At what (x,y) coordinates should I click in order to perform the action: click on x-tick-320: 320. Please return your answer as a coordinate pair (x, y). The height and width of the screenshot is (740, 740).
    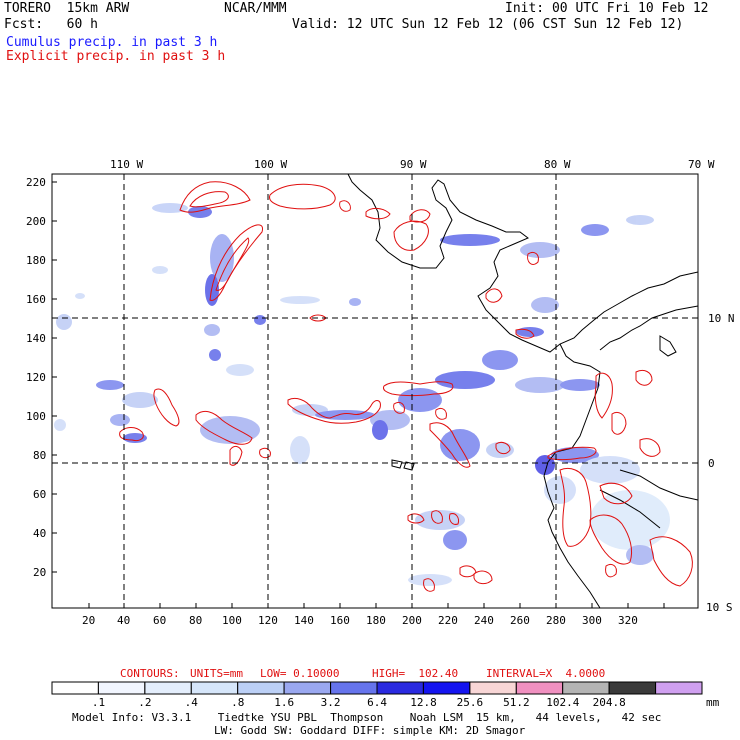
    Looking at the image, I should click on (628, 620).